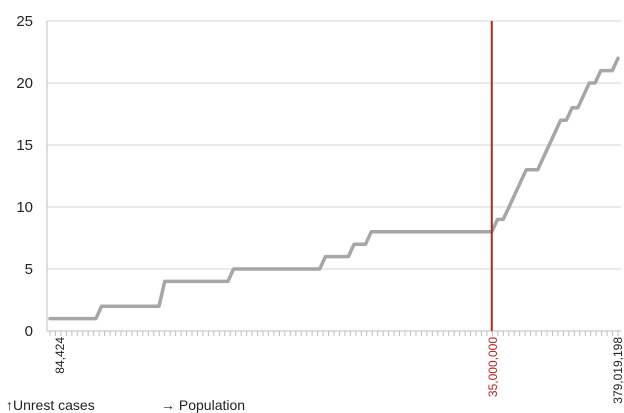  What do you see at coordinates (334, 333) in the screenshot?
I see `x-axis-tick-marks` at bounding box center [334, 333].